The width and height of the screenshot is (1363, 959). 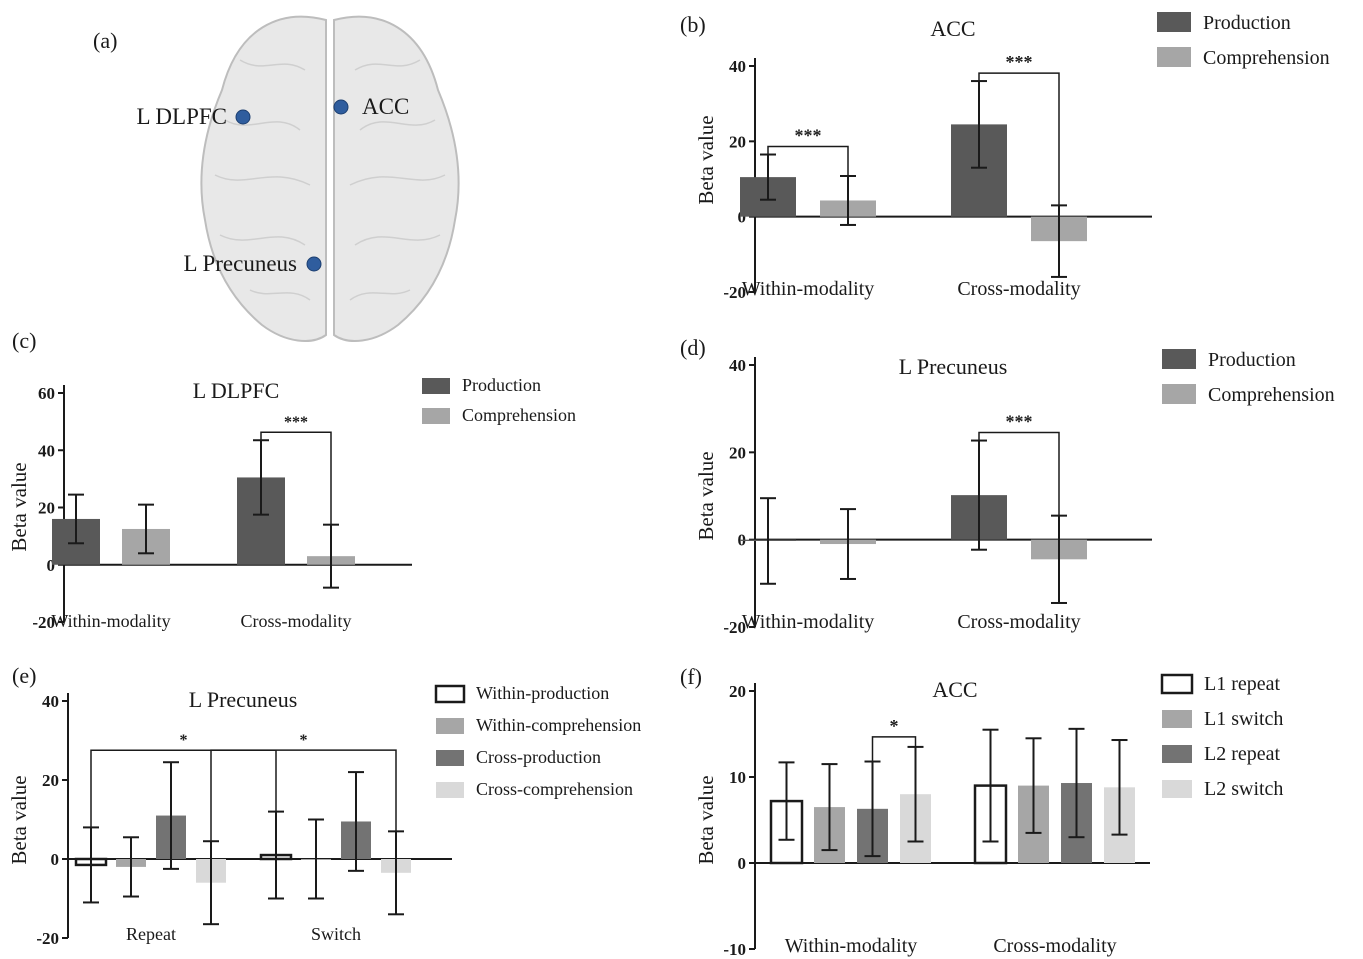 What do you see at coordinates (105, 40) in the screenshot?
I see `panel-label-a: (a)` at bounding box center [105, 40].